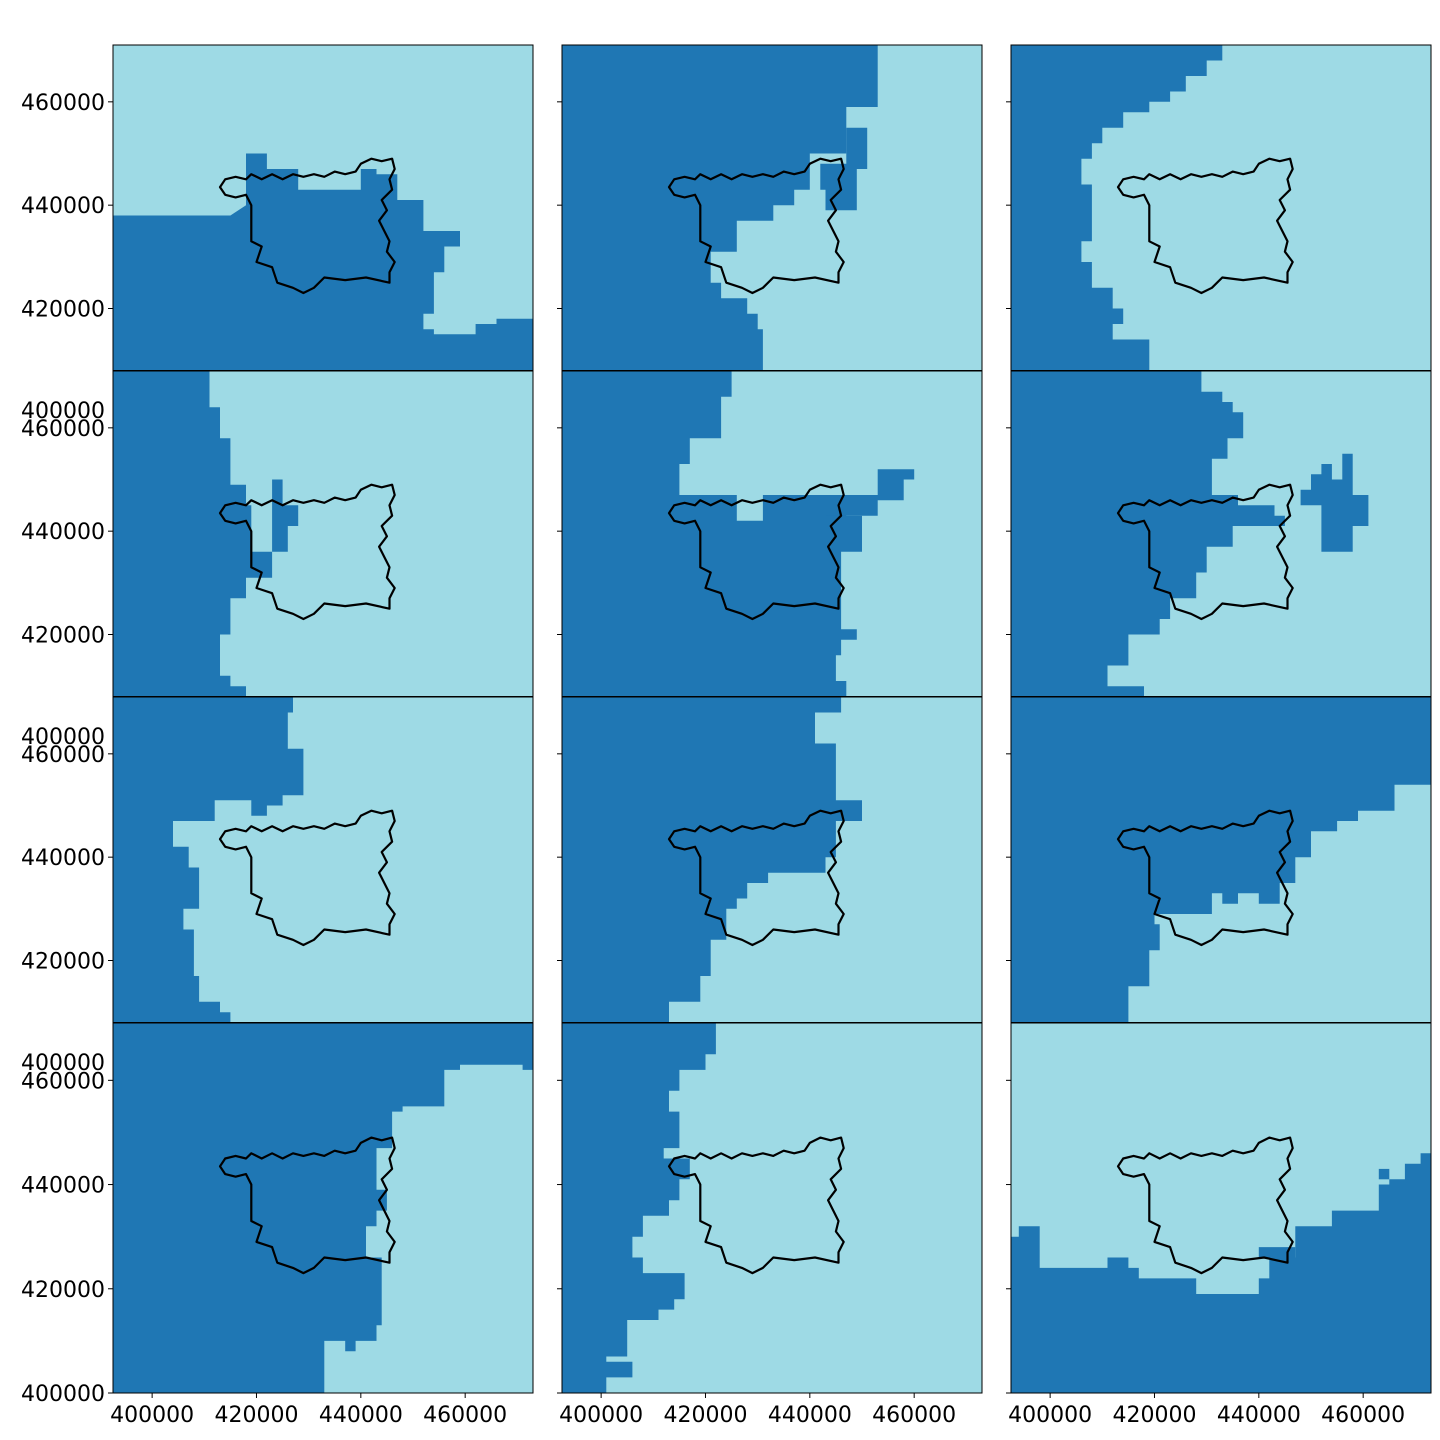  Describe the element at coordinates (1205, 226) in the screenshot. I see `panel-3-boundary-outline` at that location.